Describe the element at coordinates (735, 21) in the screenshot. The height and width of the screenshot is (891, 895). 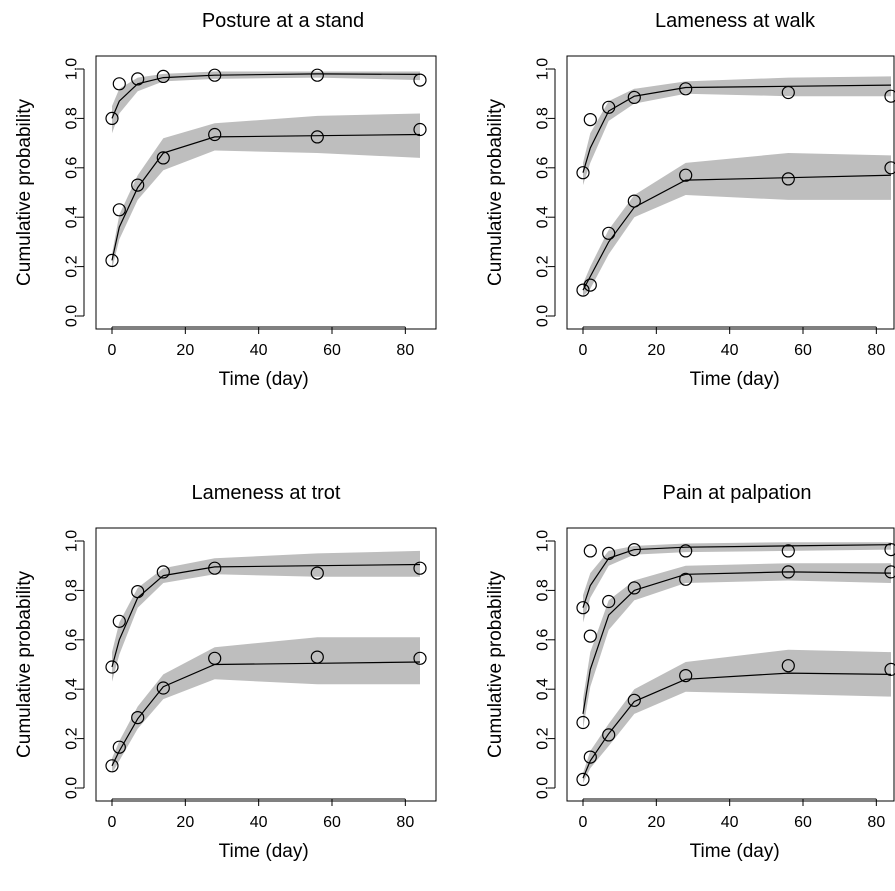
I see `chart-title: Lameness at walk` at that location.